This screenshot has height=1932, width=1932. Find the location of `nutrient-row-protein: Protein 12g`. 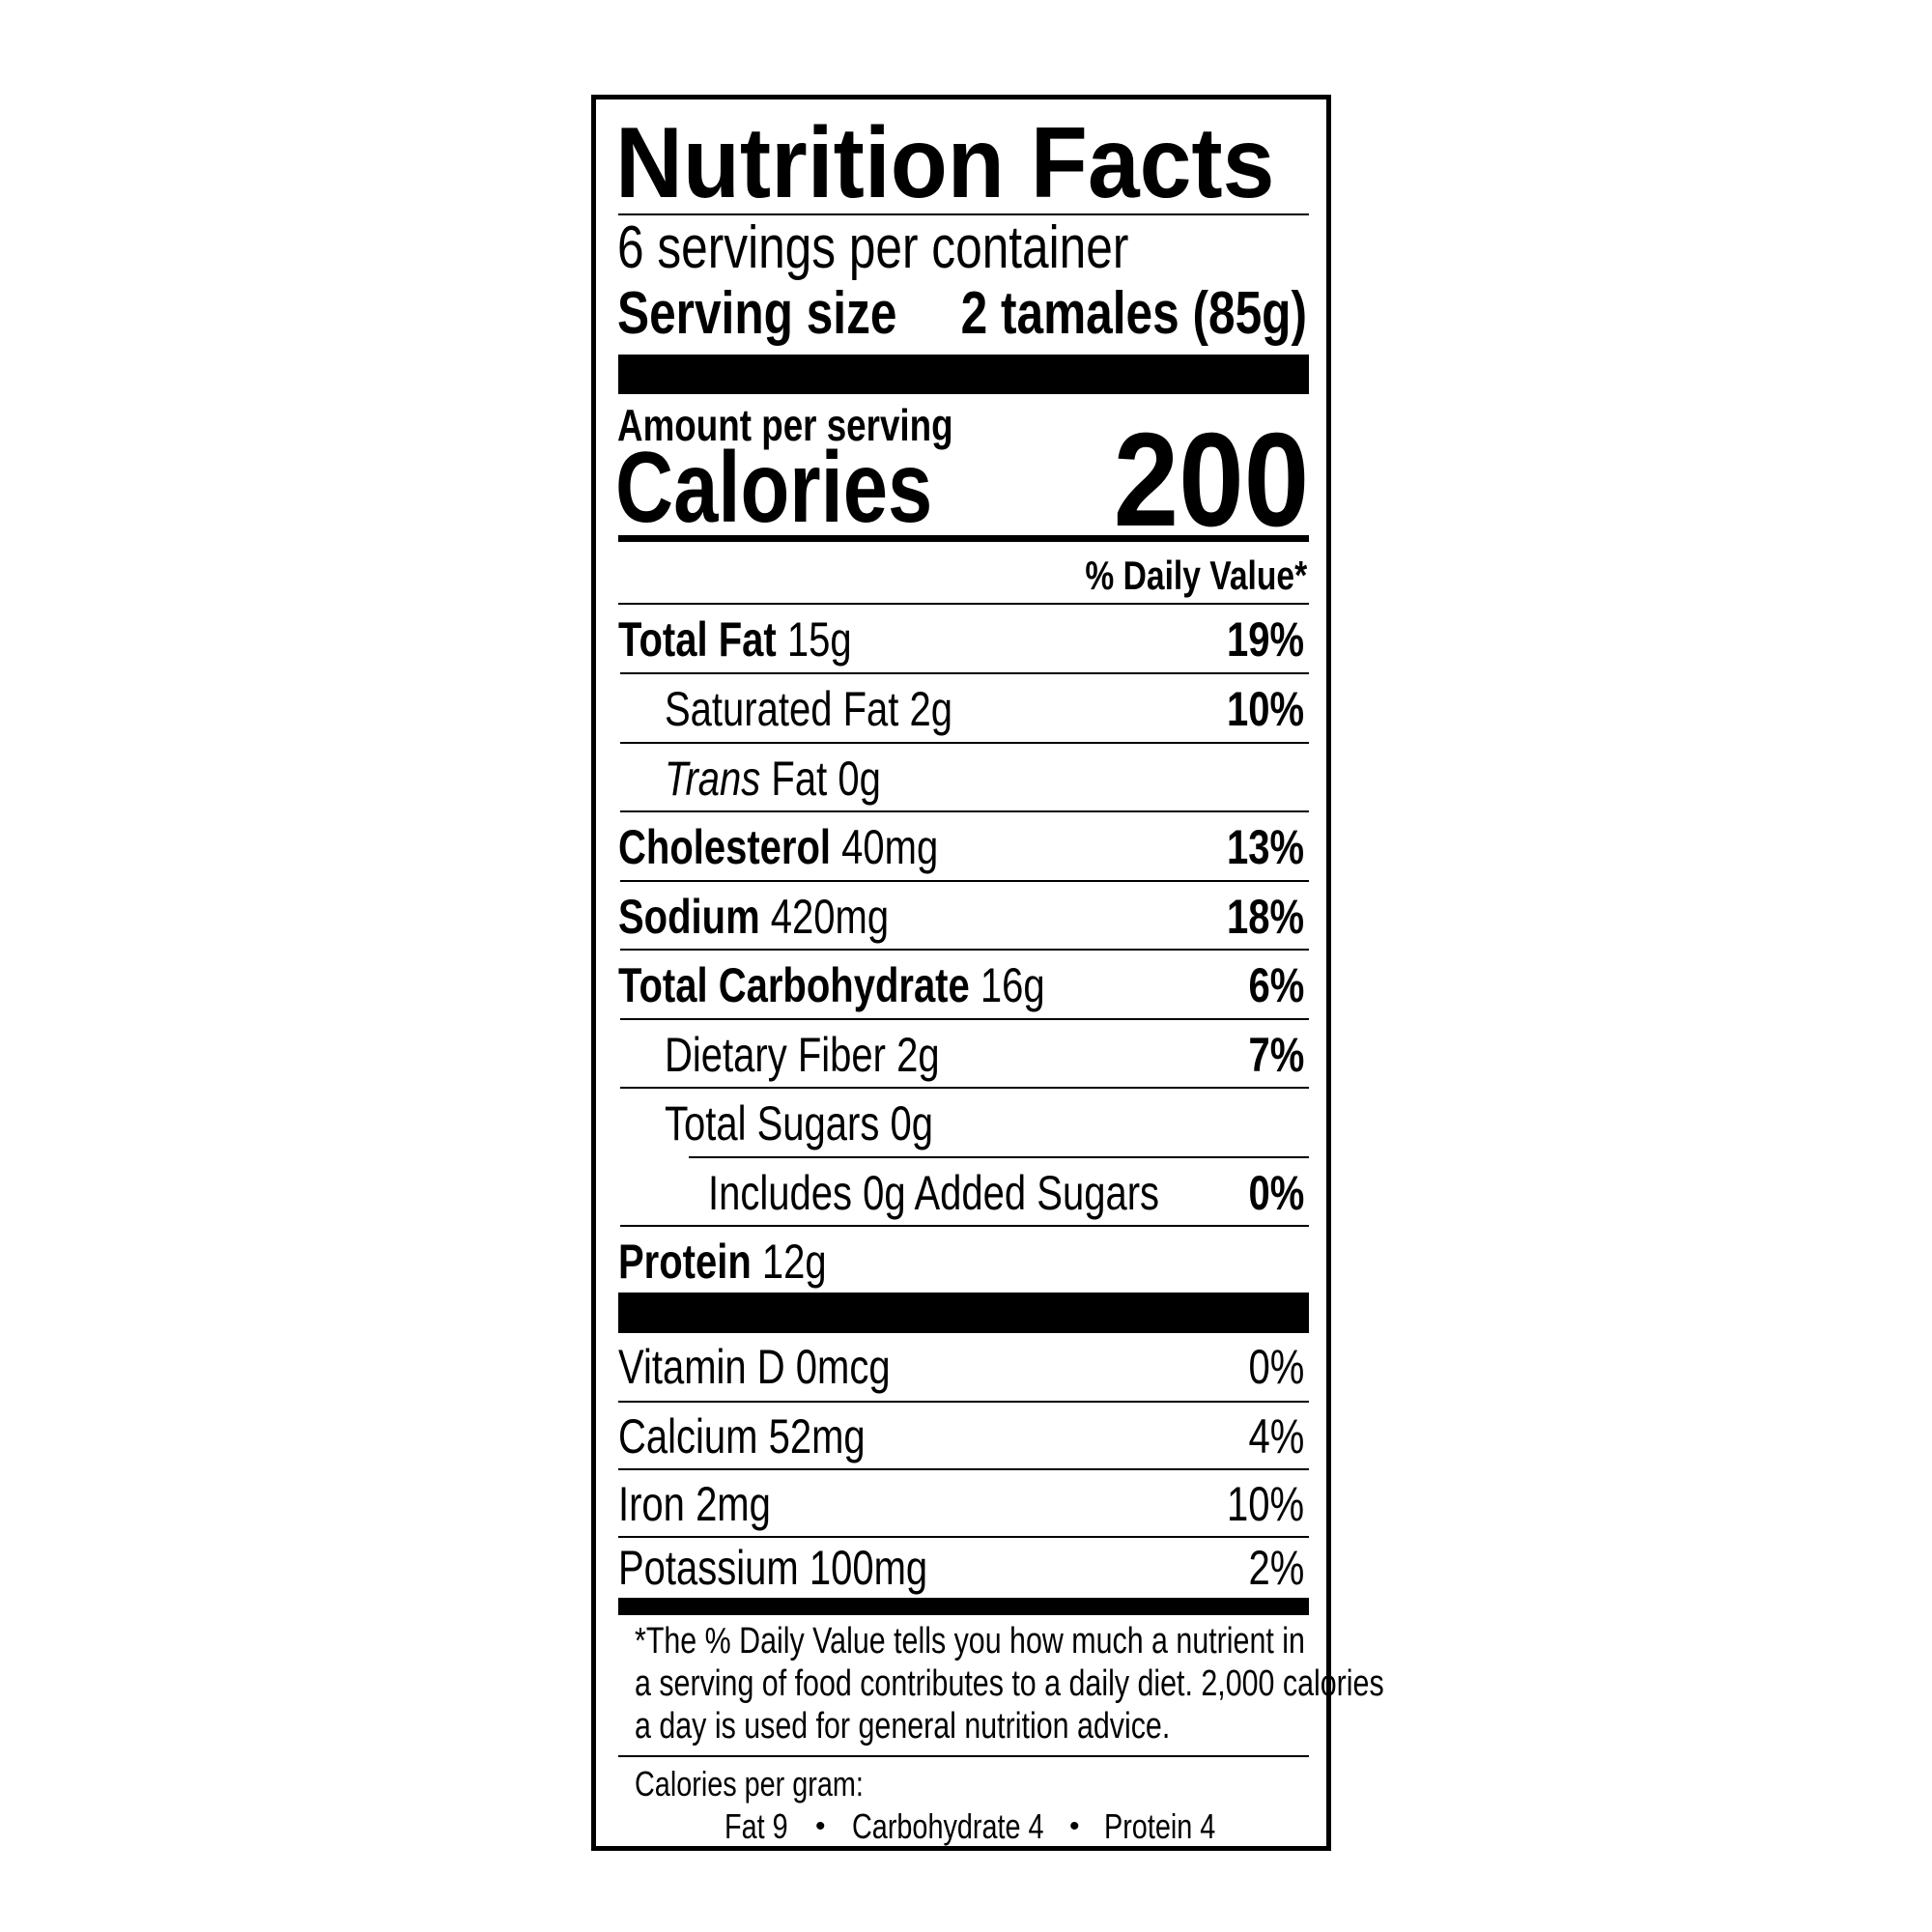

nutrient-row-protein: Protein 12g is located at coordinates (722, 1262).